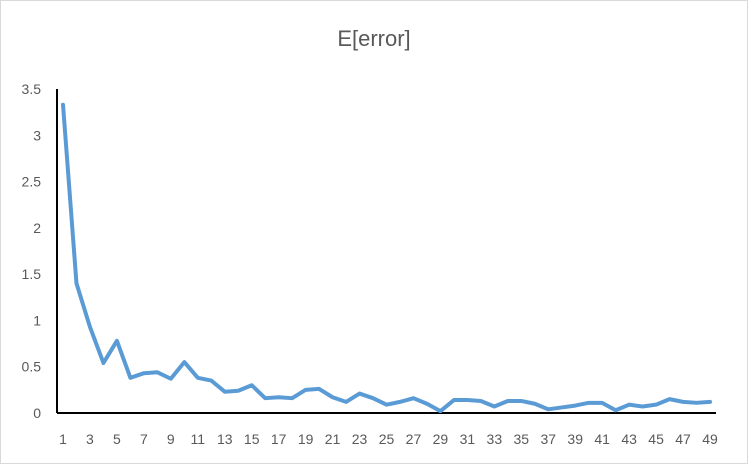 Image resolution: width=748 pixels, height=464 pixels. Describe the element at coordinates (656, 439) in the screenshot. I see `x-tick-label: 45` at that location.